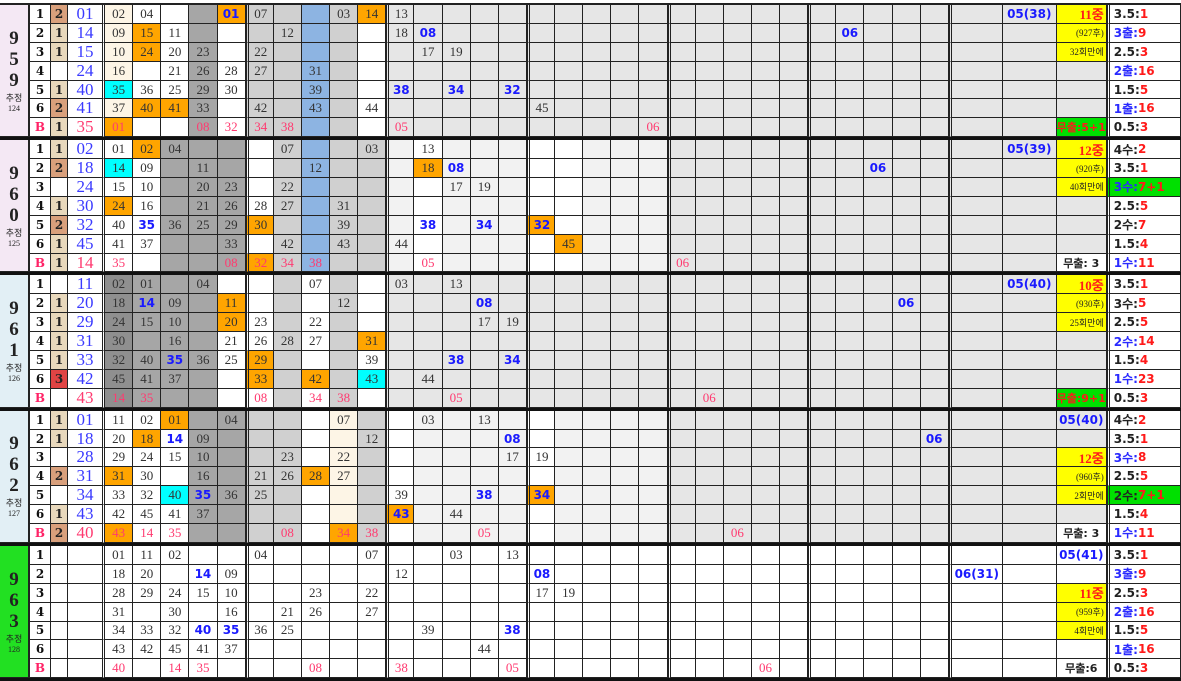 This screenshot has width=1181, height=681. What do you see at coordinates (119, 631) in the screenshot?
I see `grid-cell: 34` at bounding box center [119, 631].